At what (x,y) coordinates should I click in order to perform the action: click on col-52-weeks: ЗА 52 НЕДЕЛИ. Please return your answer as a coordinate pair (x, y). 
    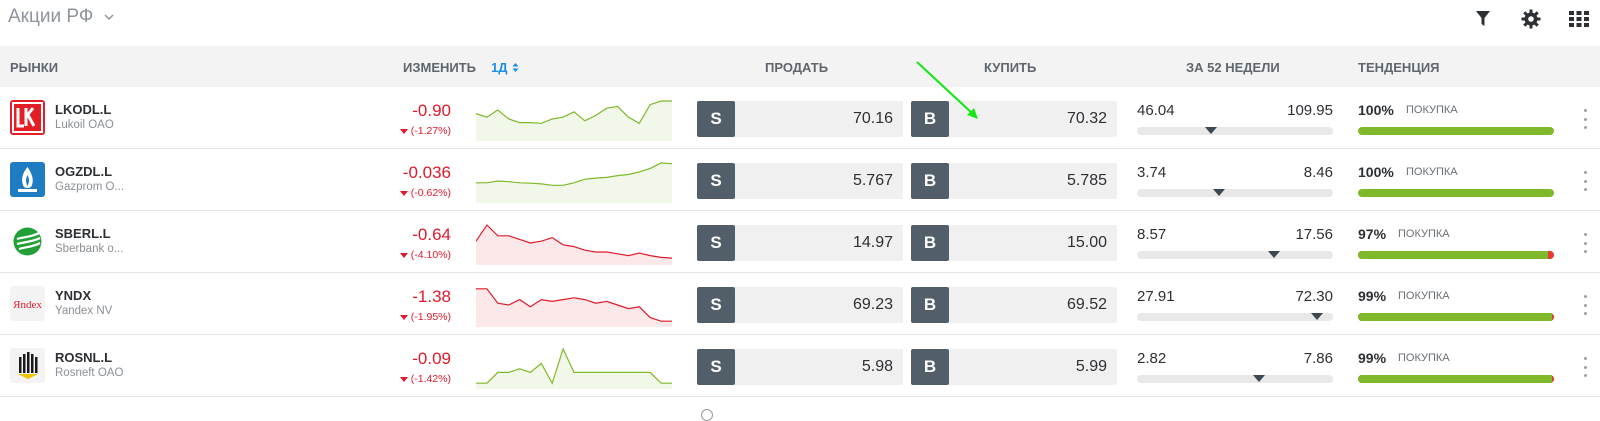
    Looking at the image, I should click on (1233, 67).